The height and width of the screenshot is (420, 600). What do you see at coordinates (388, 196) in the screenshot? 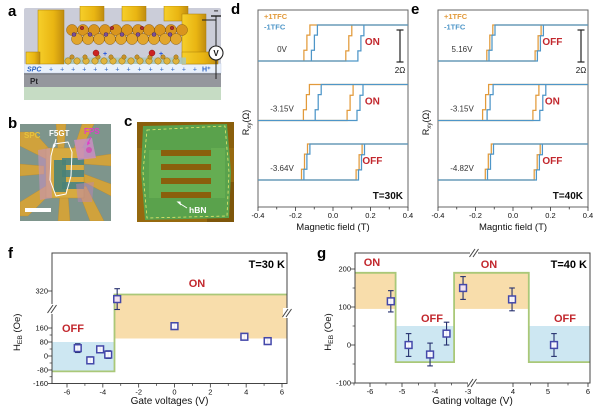
I see `temperature-label: T=30K` at bounding box center [388, 196].